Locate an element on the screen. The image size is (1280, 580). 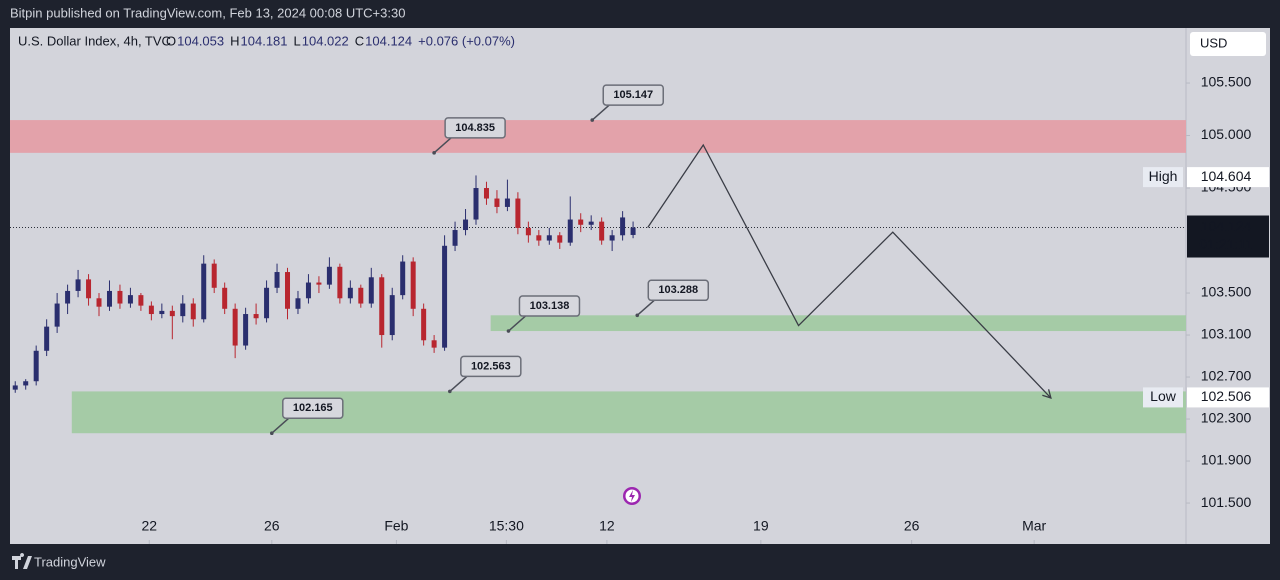
high-tag: High is located at coordinates (1163, 176).